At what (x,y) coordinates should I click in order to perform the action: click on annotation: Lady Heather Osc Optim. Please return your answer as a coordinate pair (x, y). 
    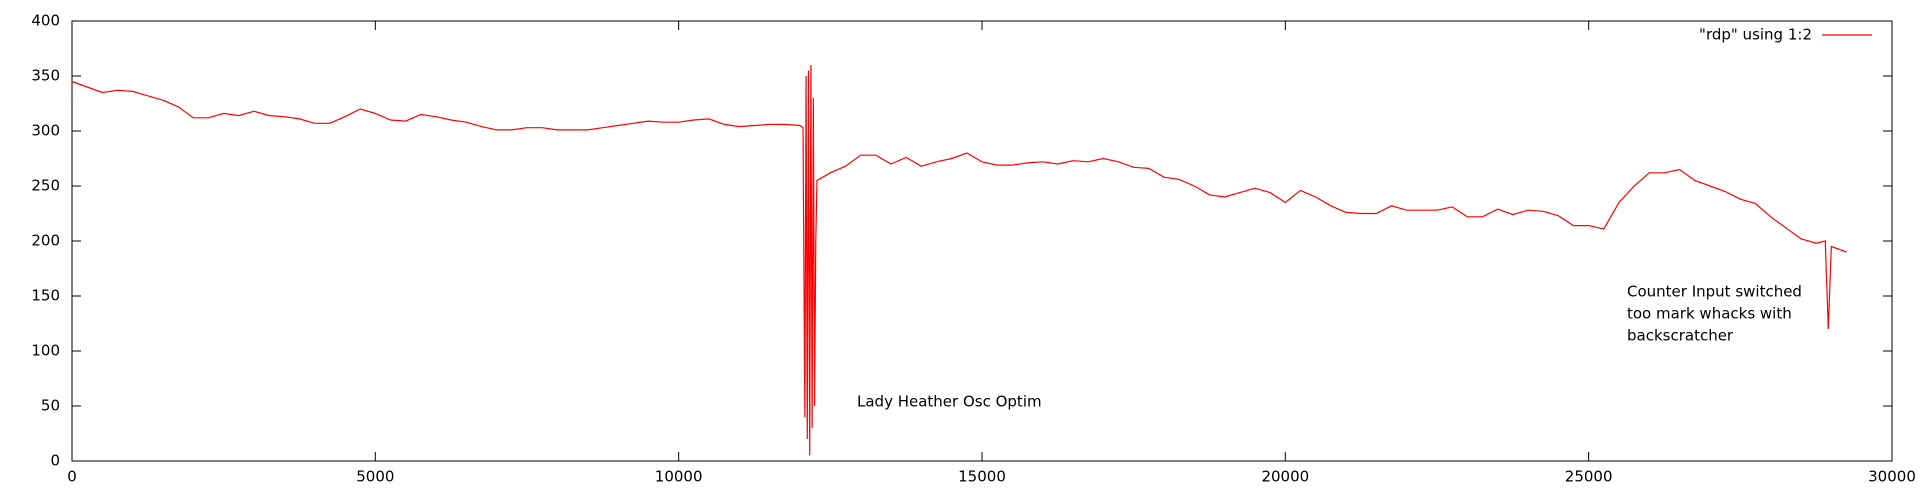
    Looking at the image, I should click on (949, 402).